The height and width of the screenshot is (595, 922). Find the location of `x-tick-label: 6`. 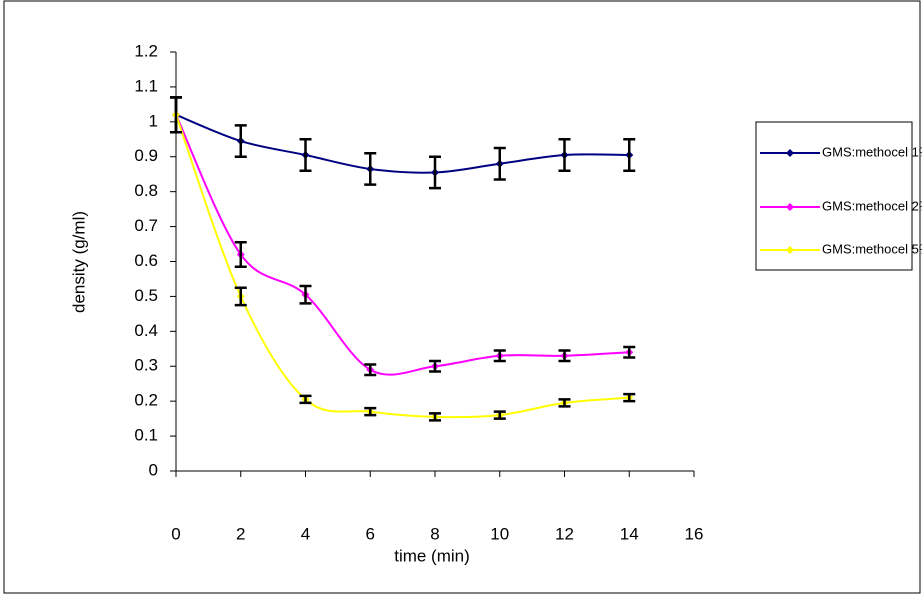

x-tick-label: 6 is located at coordinates (370, 533).